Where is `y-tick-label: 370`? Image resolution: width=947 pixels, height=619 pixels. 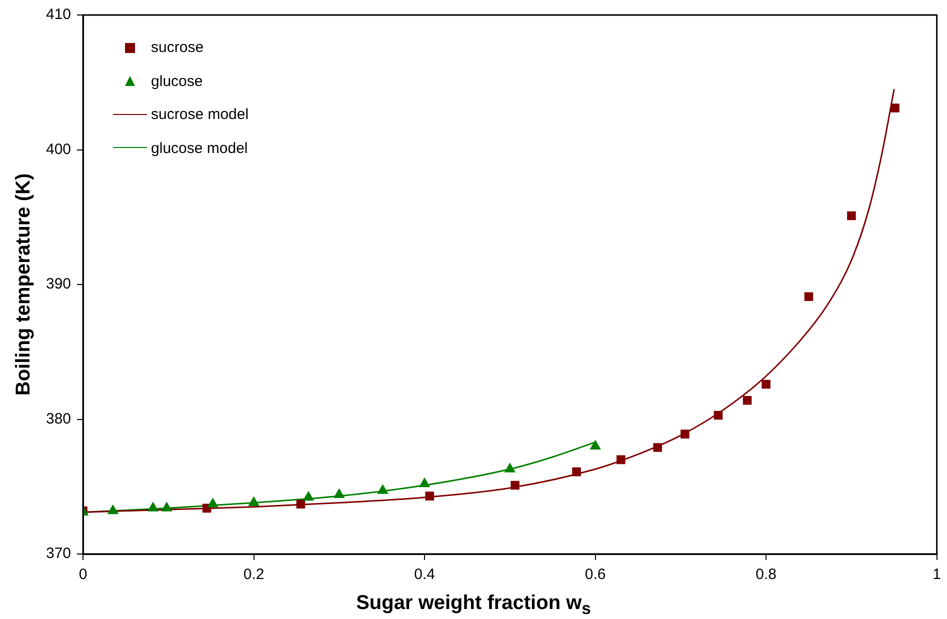
y-tick-label: 370 is located at coordinates (59, 553).